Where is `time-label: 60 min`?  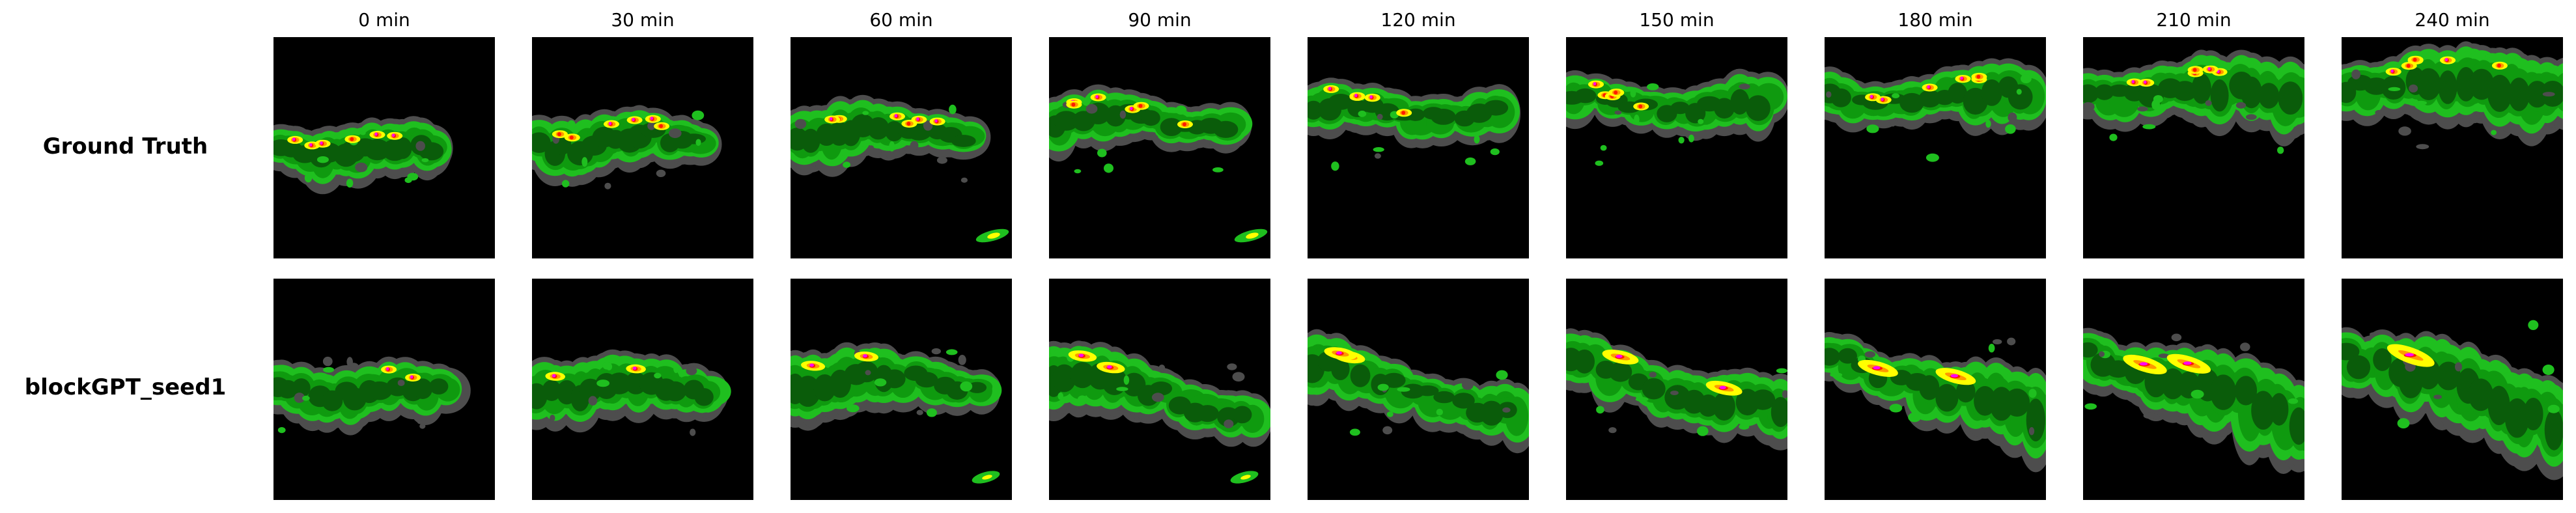 time-label: 60 min is located at coordinates (901, 20).